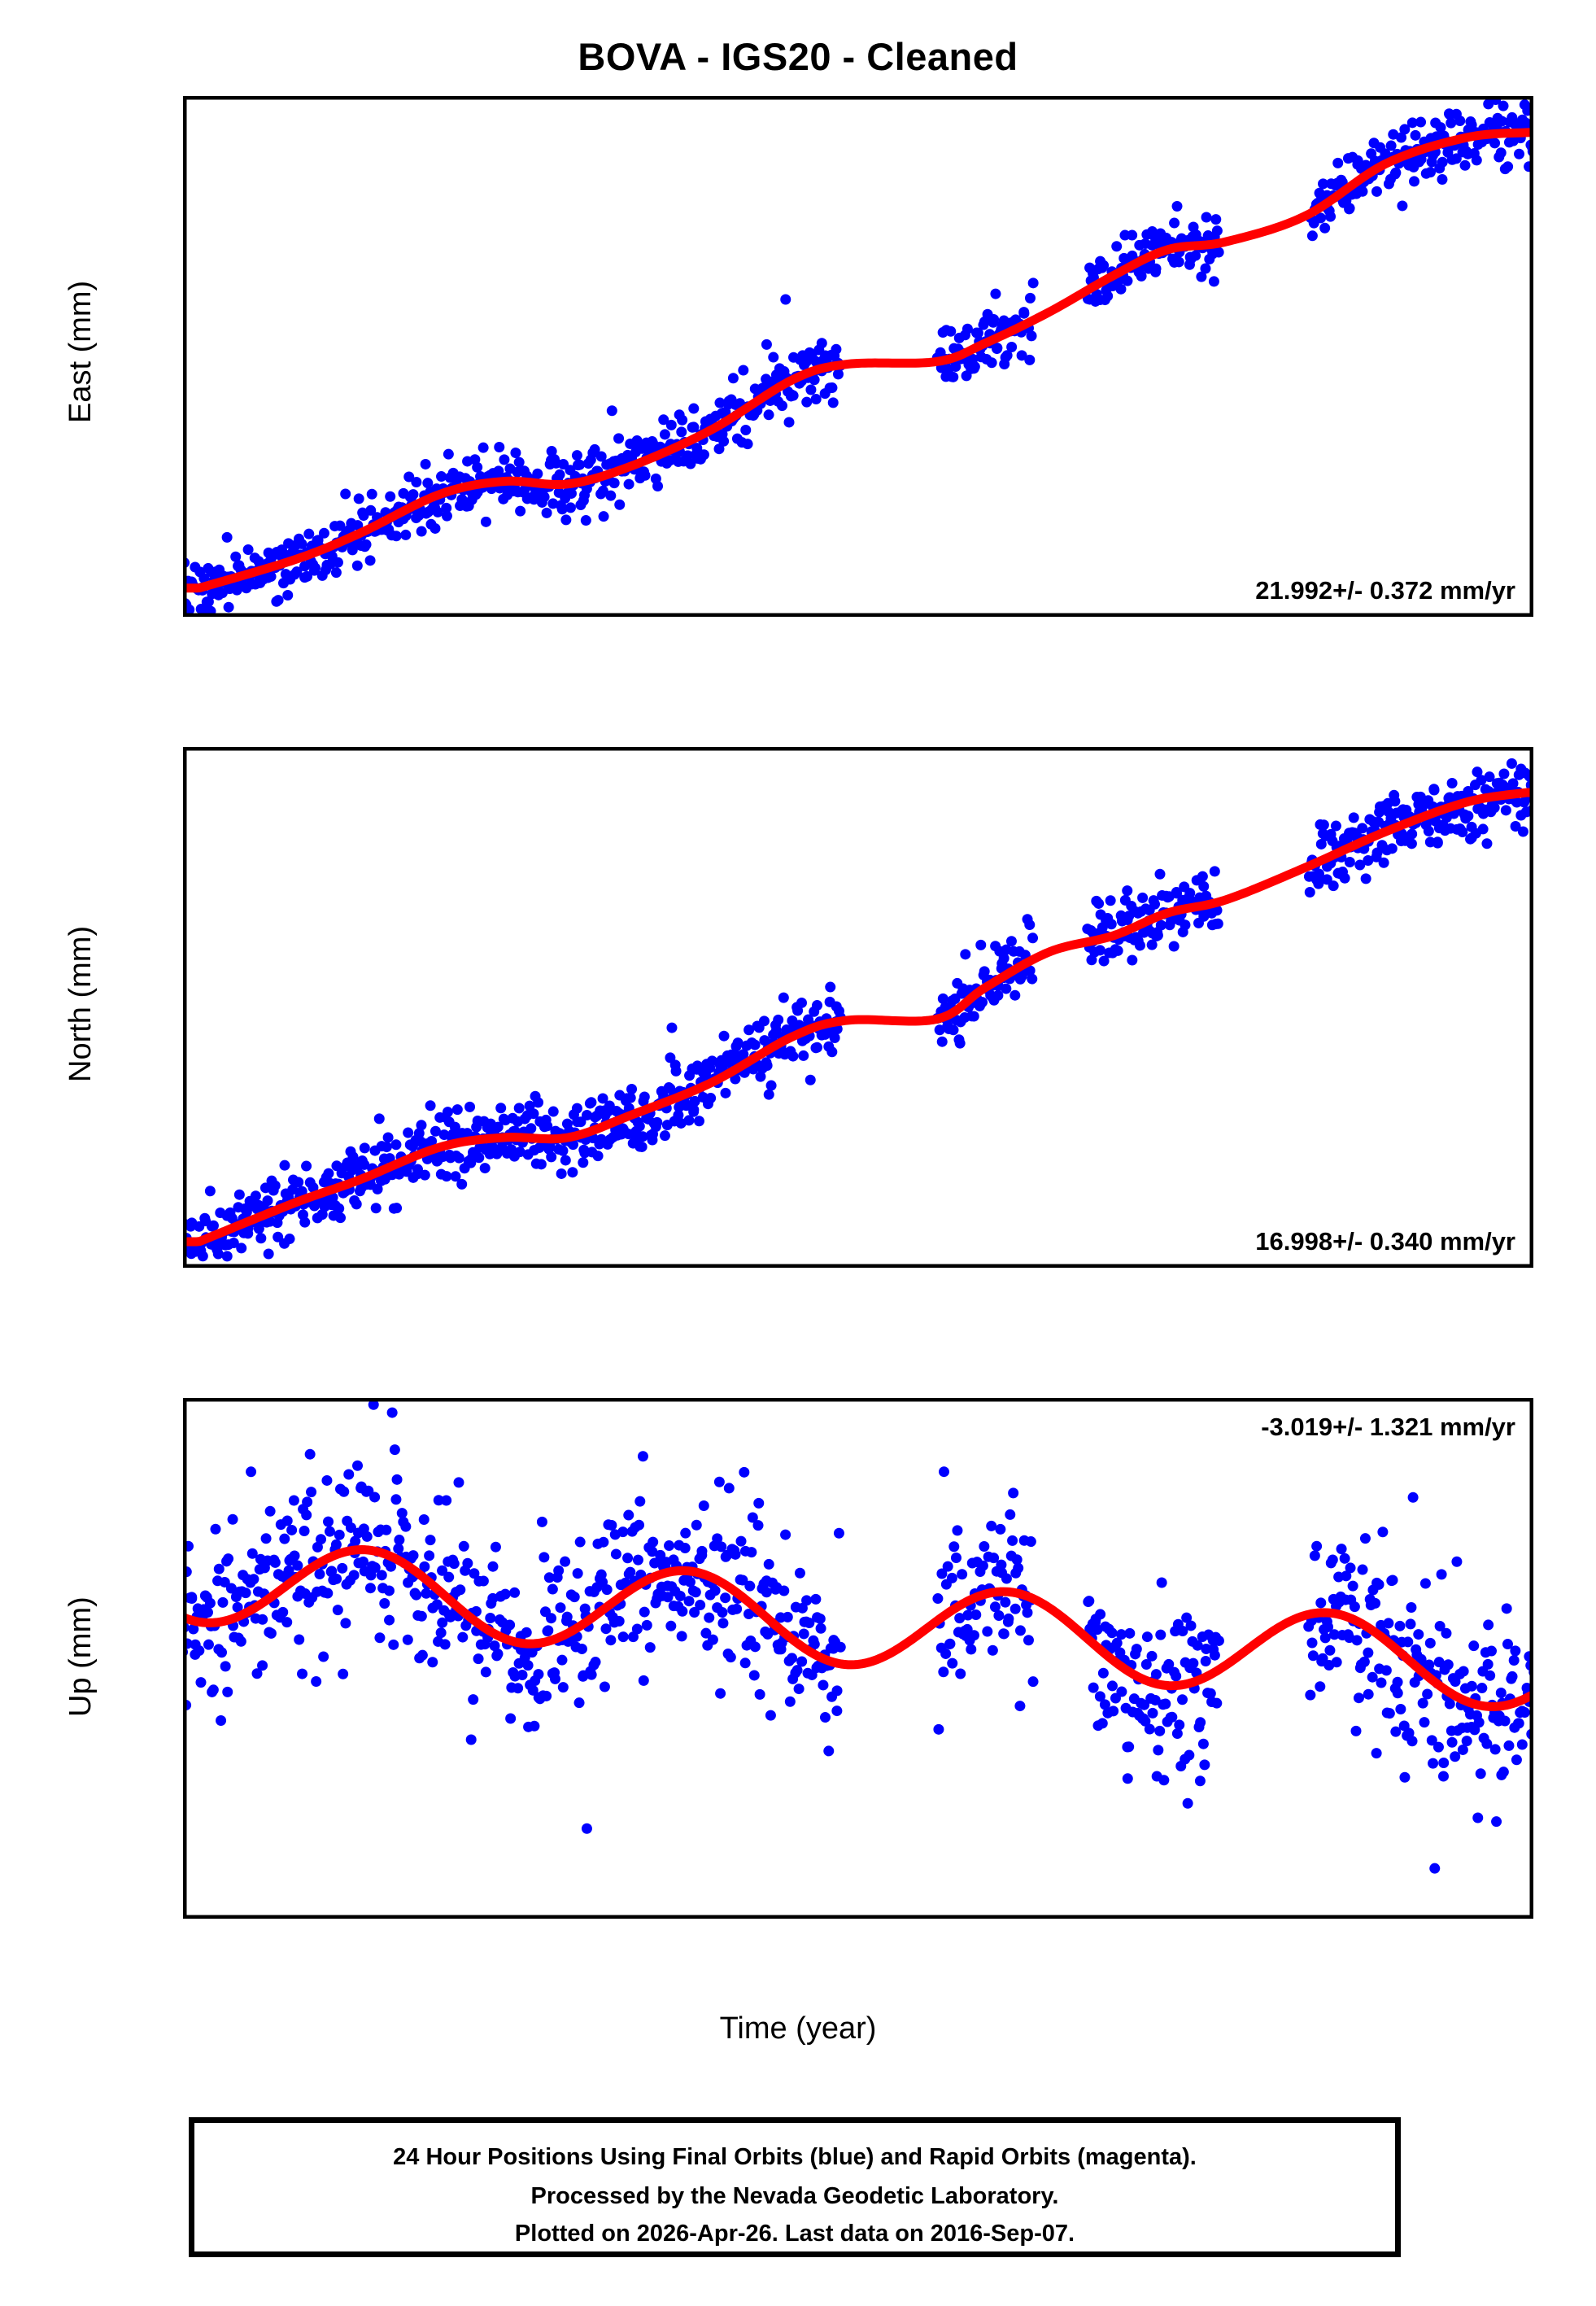 The image size is (1596, 2306). Describe the element at coordinates (1385, 590) in the screenshot. I see `rate-annotation-east: 21.992+/- 0.372 mm/yr` at that location.